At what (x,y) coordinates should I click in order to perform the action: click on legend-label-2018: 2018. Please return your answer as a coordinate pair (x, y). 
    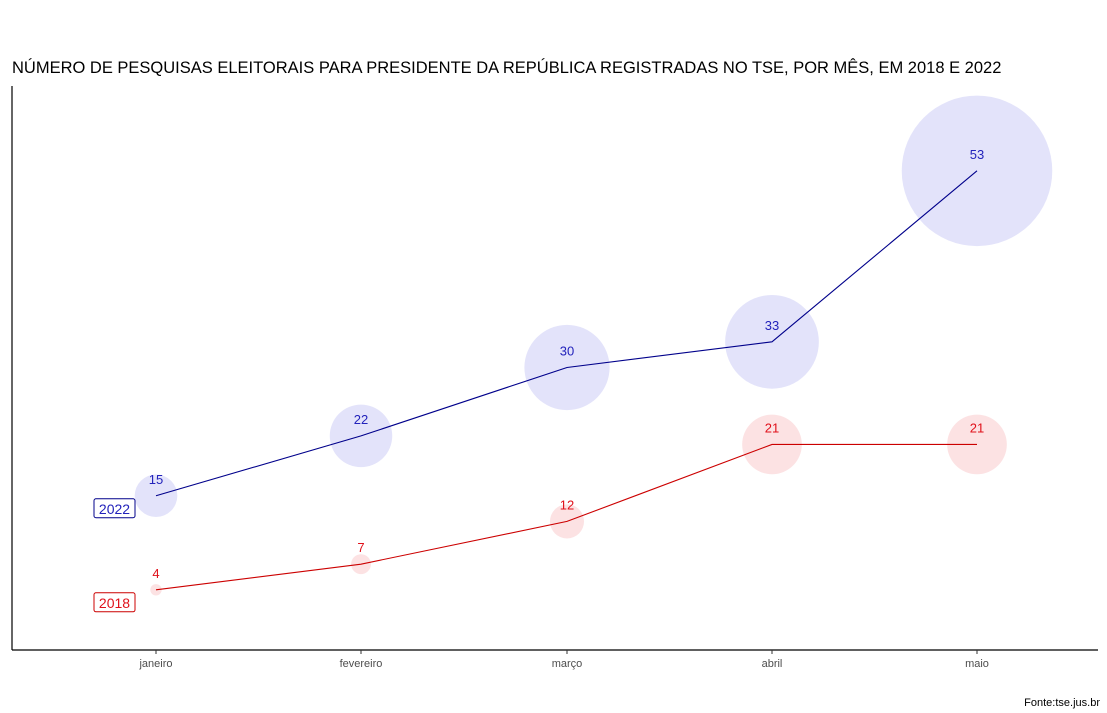
    Looking at the image, I should click on (114, 603).